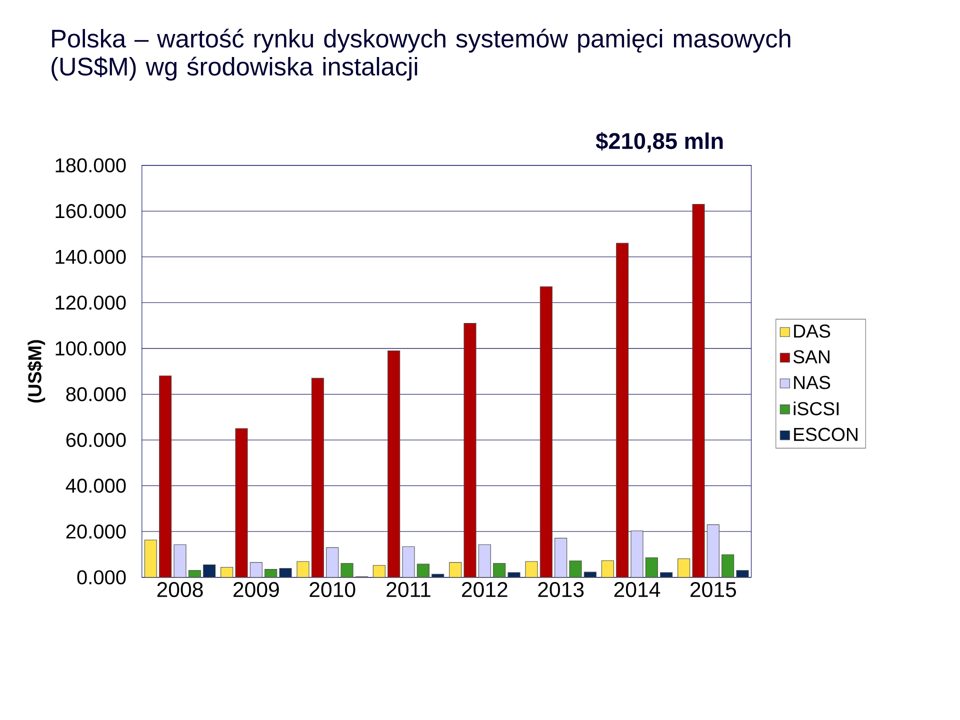 This screenshot has width=960, height=720. What do you see at coordinates (812, 383) in the screenshot?
I see `legend-label: NAS` at bounding box center [812, 383].